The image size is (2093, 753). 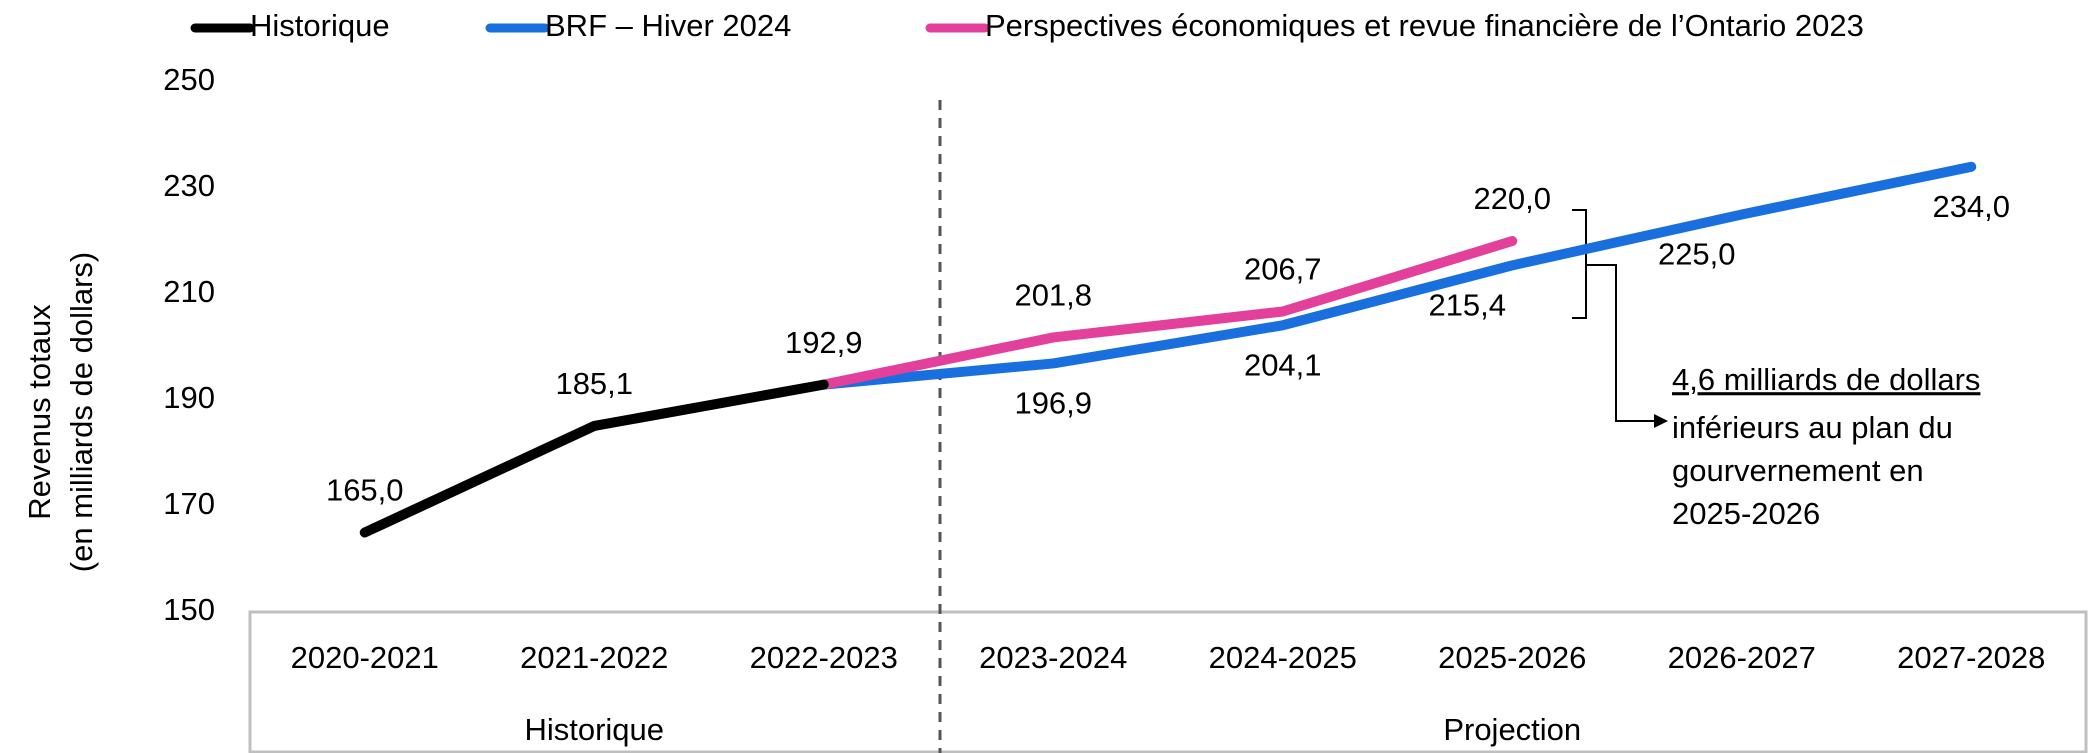 What do you see at coordinates (1283, 657) in the screenshot?
I see `x-tick-label: 2024-2025` at bounding box center [1283, 657].